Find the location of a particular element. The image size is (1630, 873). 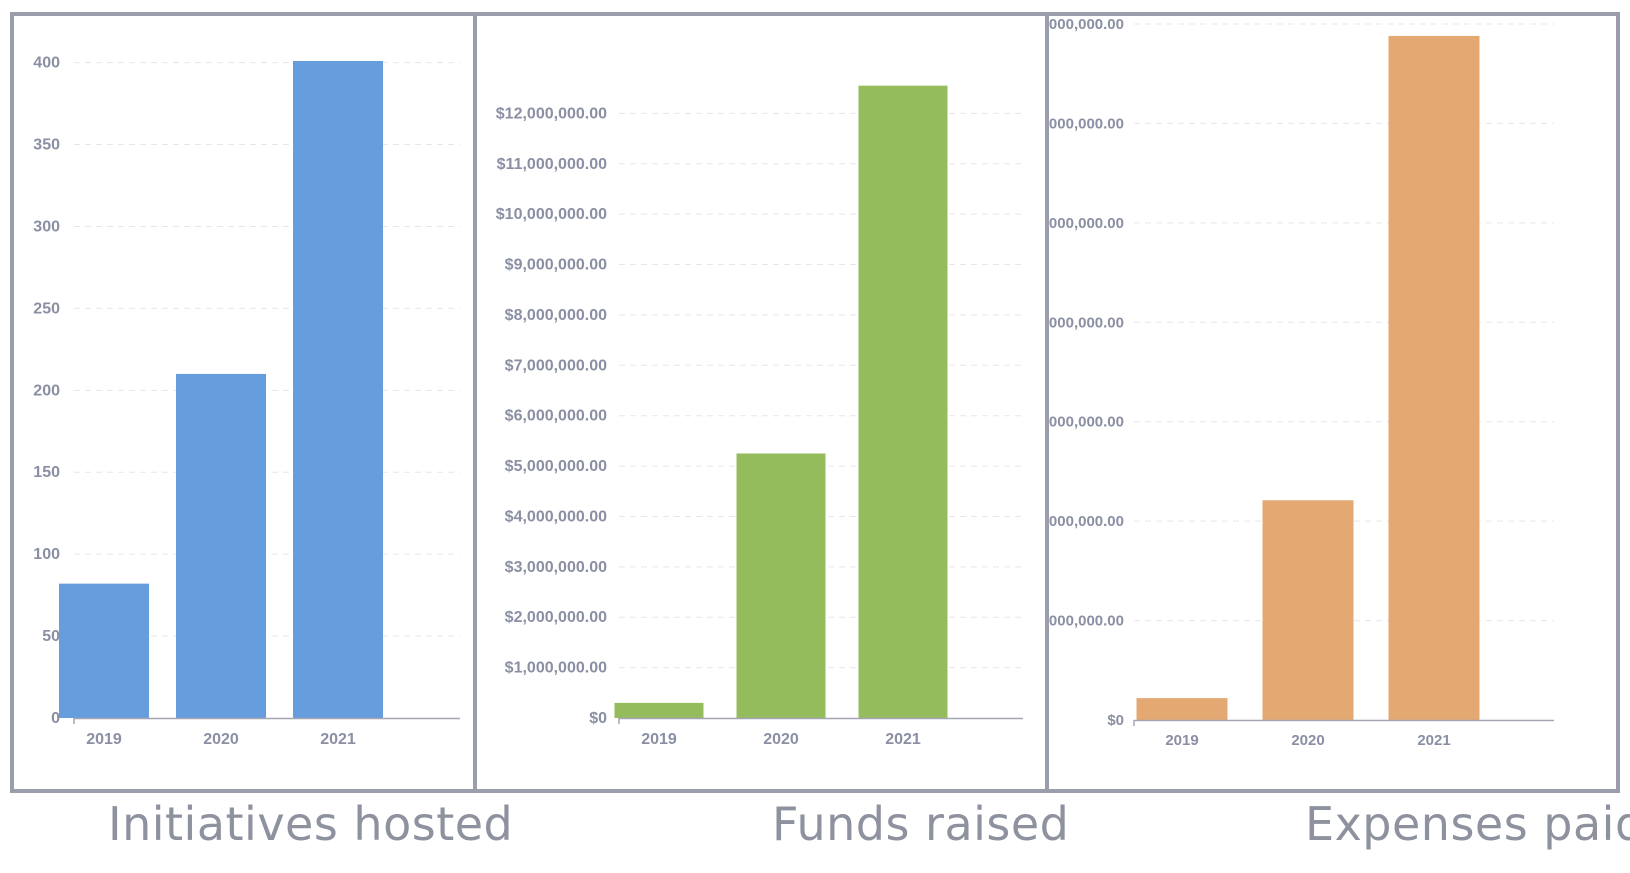

funds-ytick-label: $5,000,000.00 is located at coordinates (556, 466).